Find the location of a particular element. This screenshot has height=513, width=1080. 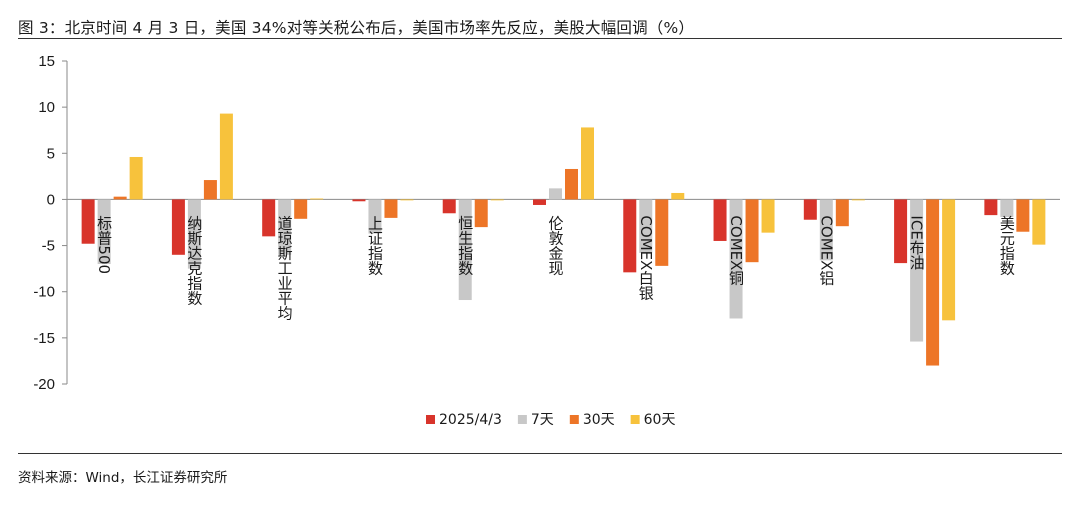

bottom-rule is located at coordinates (540, 453).